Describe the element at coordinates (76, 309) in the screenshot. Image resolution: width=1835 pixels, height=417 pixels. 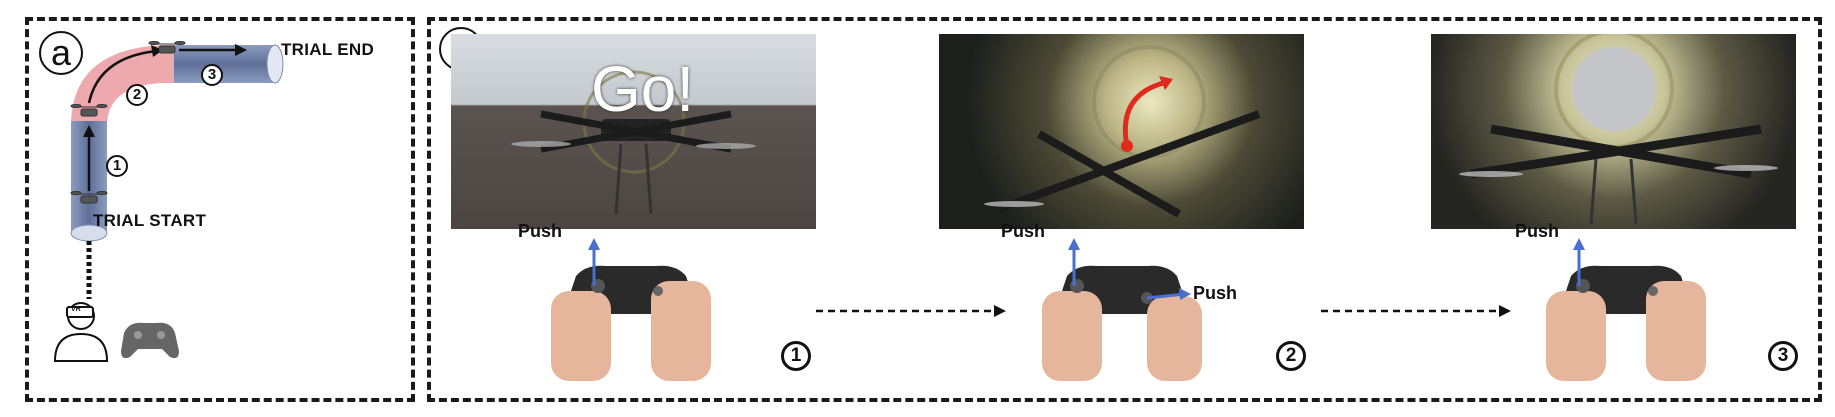
I see `vr-label: VR` at that location.